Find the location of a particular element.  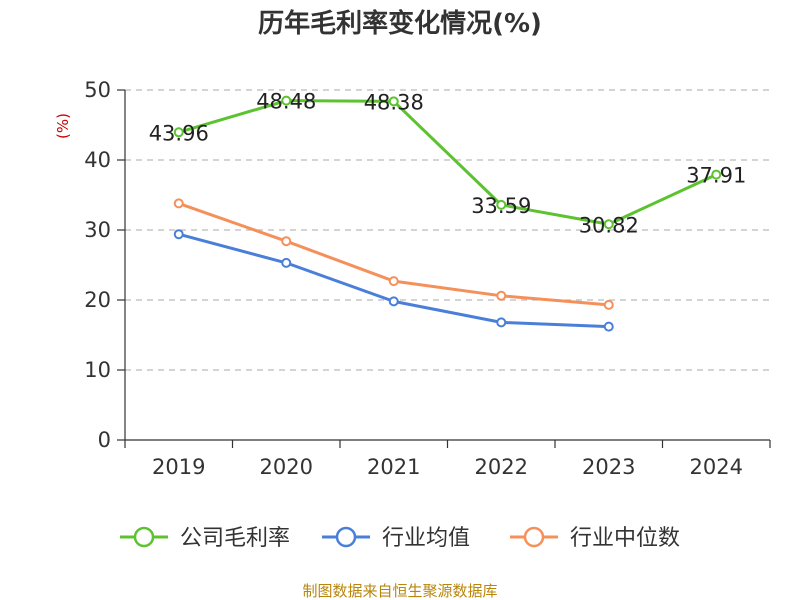

data-label: 30.82 is located at coordinates (609, 225).